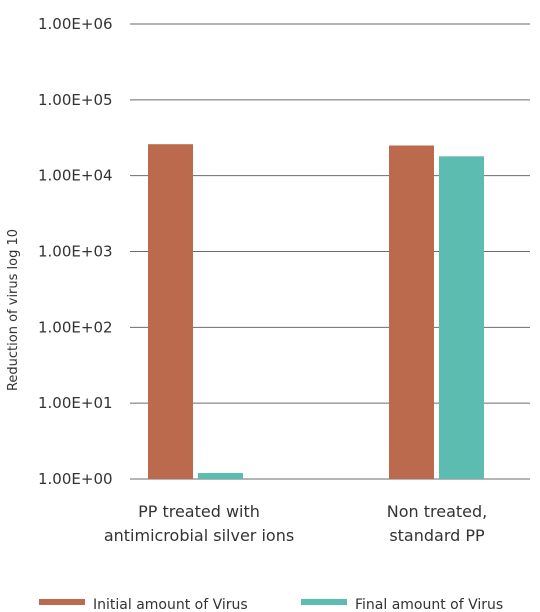 This screenshot has width=540, height=612. Describe the element at coordinates (75, 24) in the screenshot. I see `y-tick-label: 1.00E+06` at that location.